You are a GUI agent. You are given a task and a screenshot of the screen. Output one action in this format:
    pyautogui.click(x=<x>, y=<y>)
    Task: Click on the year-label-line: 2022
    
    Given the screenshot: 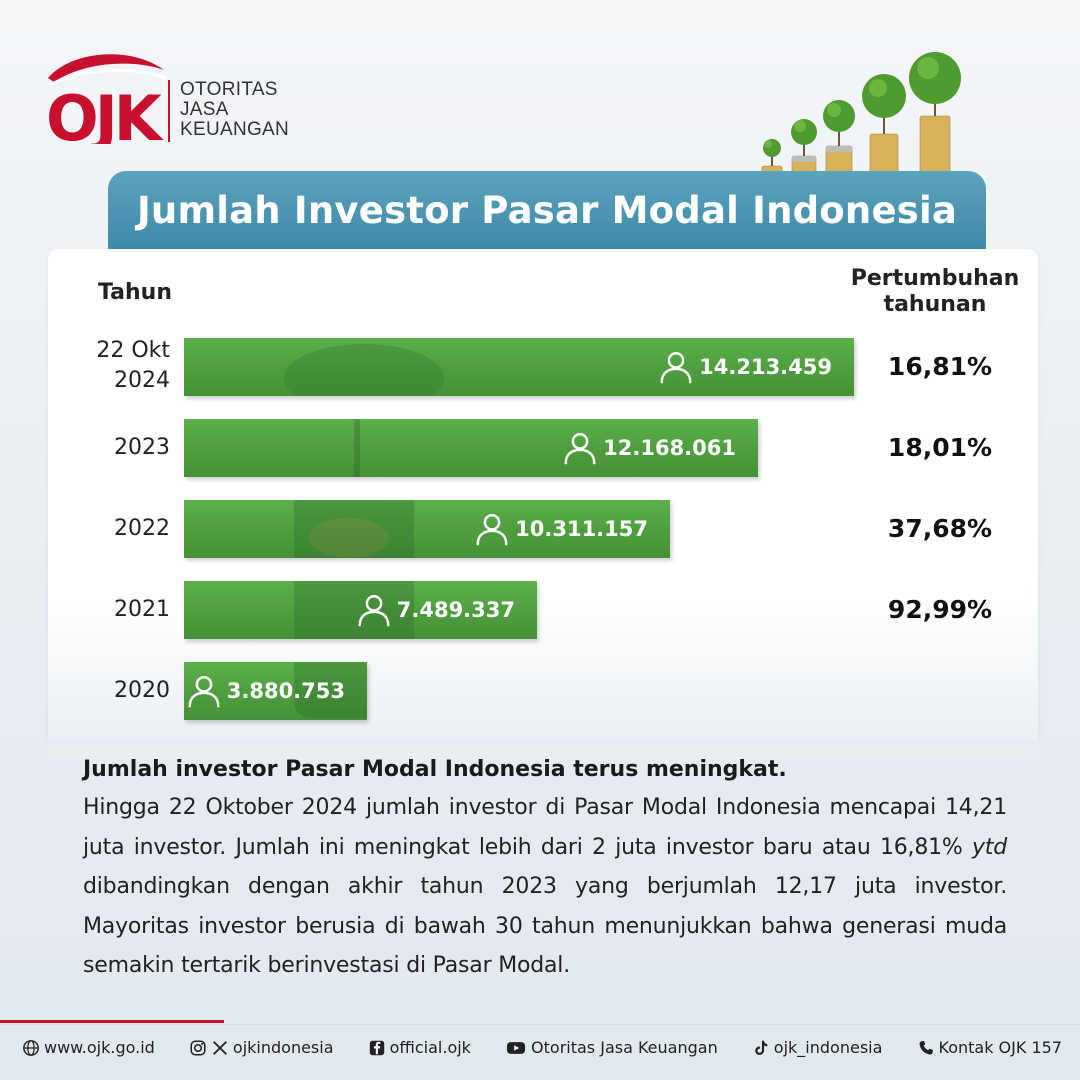 What is the action you would take?
    pyautogui.click(x=142, y=528)
    